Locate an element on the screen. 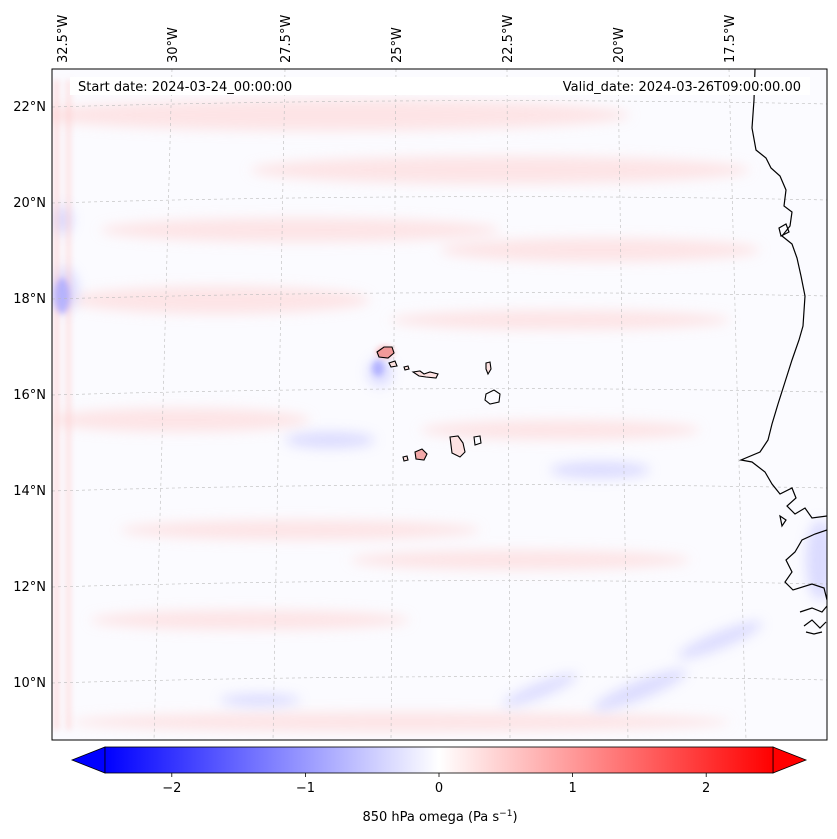  latitude-label: 18°N is located at coordinates (29, 299).